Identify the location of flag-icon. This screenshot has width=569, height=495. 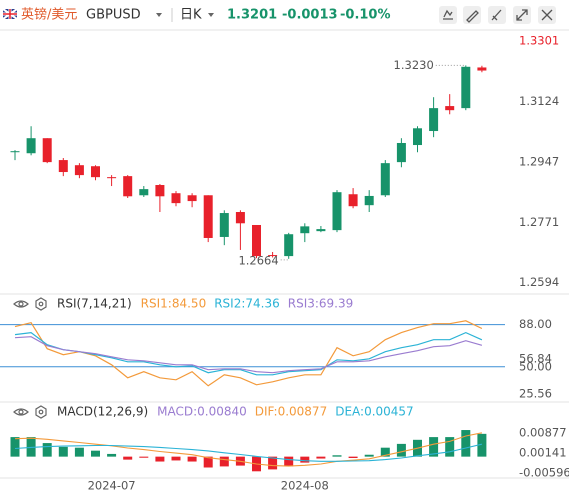
(10, 14).